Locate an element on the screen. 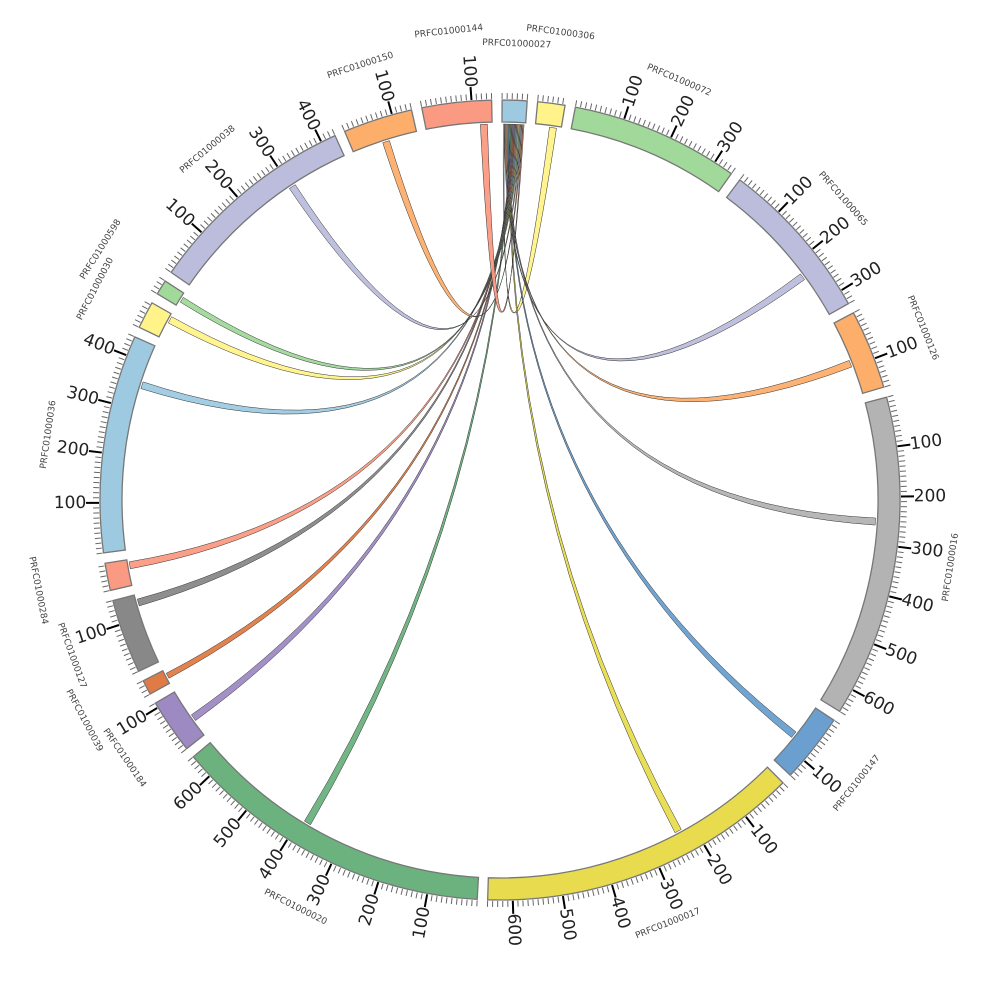 This screenshot has height=1000, width=1000. link-prfc01000598 is located at coordinates (350, 247).